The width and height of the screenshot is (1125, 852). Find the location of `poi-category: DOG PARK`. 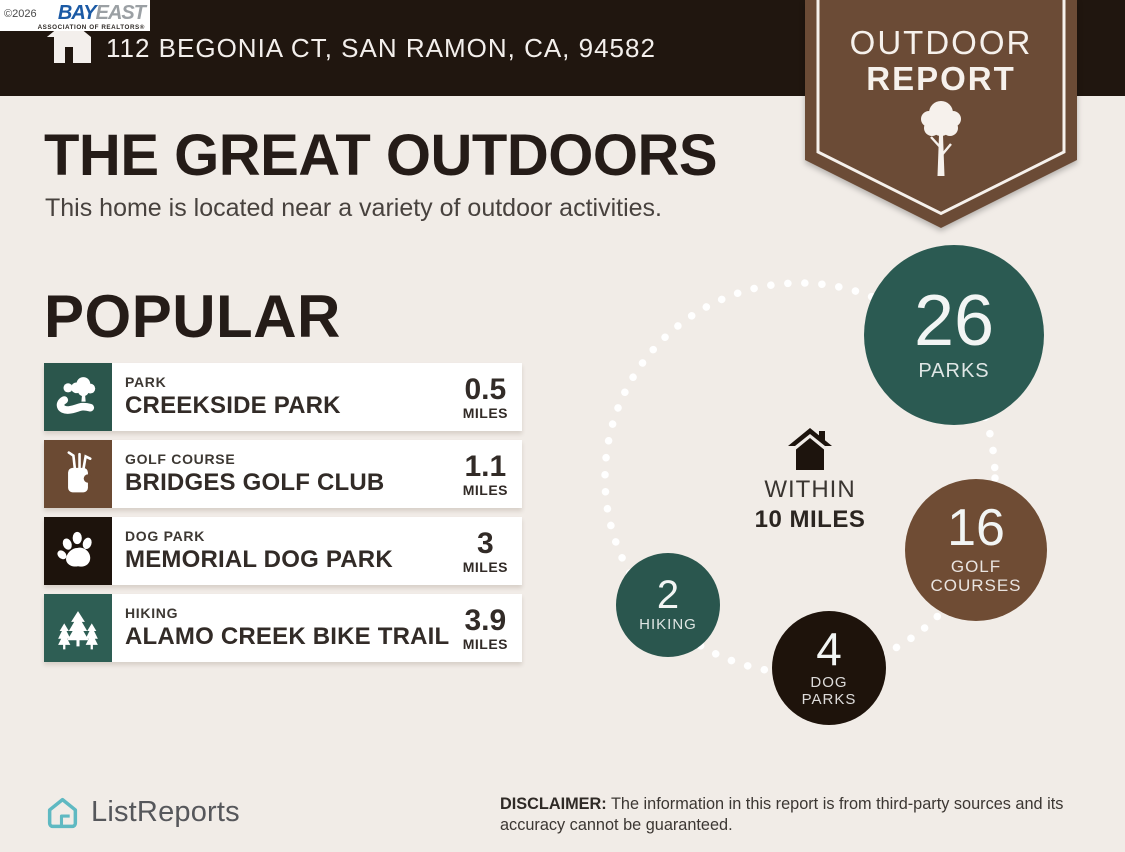

poi-category: DOG PARK is located at coordinates (165, 536).